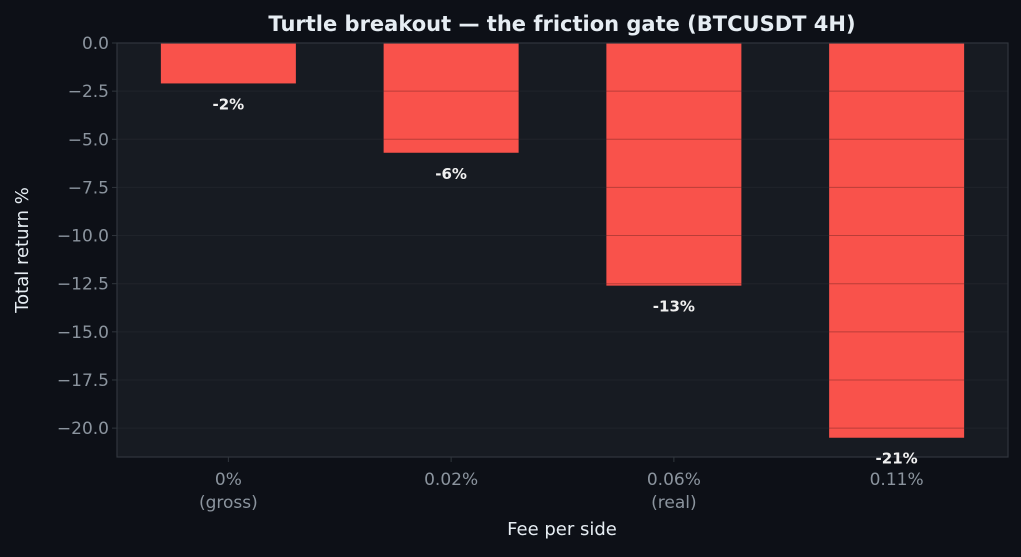 The height and width of the screenshot is (557, 1021). Describe the element at coordinates (229, 104) in the screenshot. I see `data-label: -2%` at that location.